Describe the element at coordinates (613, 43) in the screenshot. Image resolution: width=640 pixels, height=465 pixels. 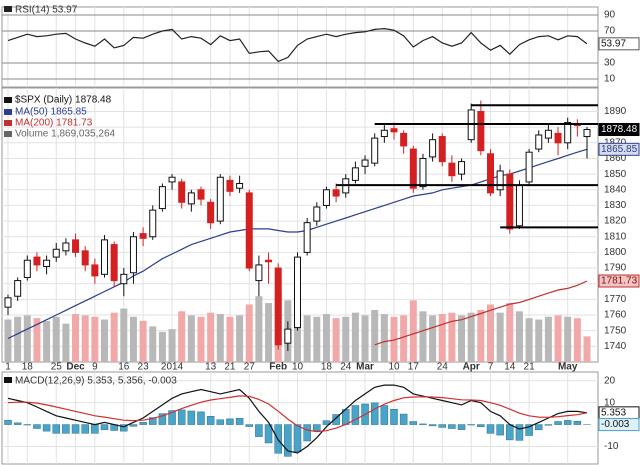
I see `value-tag: 53.97` at that location.